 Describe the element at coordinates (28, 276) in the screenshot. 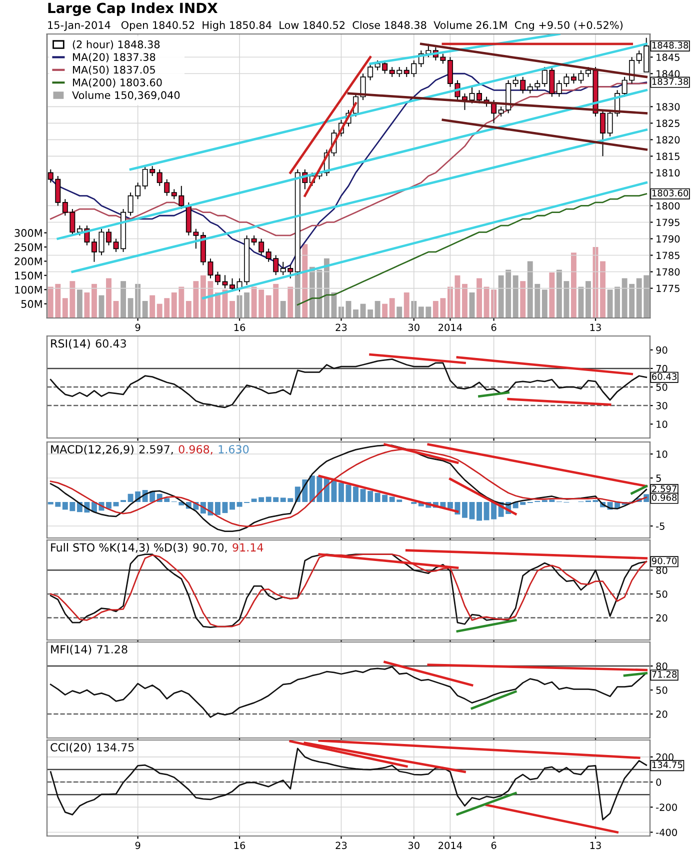

I see `y2-tick-label: 150M` at that location.